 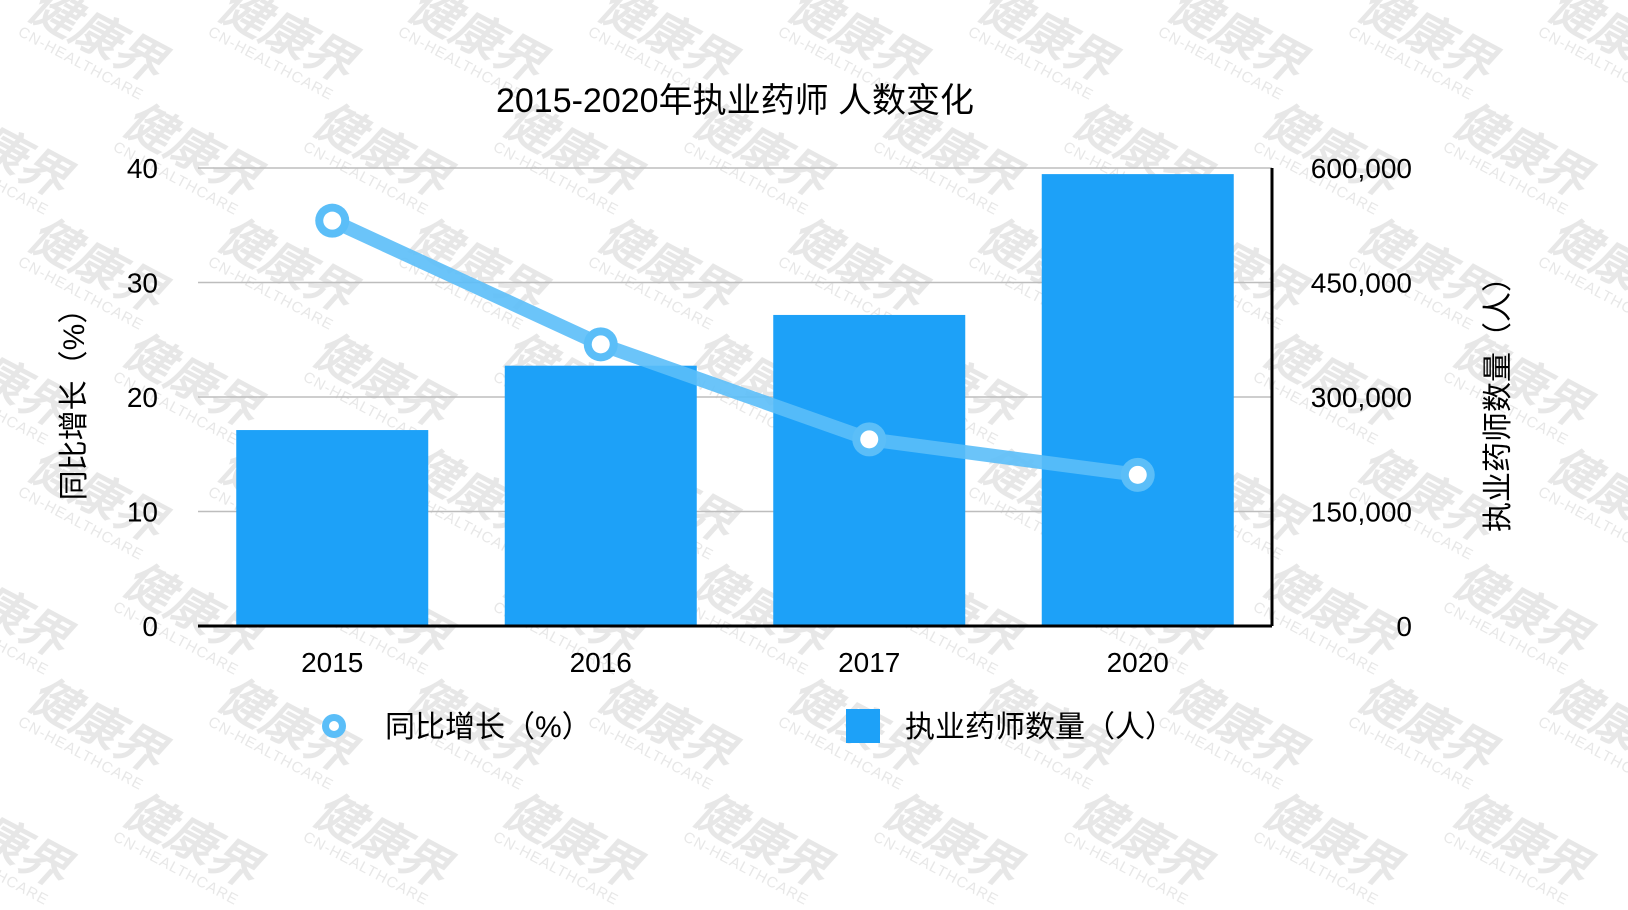 I want to click on chart-title: 2015-2020年执业药师 人数变化, so click(x=735, y=101).